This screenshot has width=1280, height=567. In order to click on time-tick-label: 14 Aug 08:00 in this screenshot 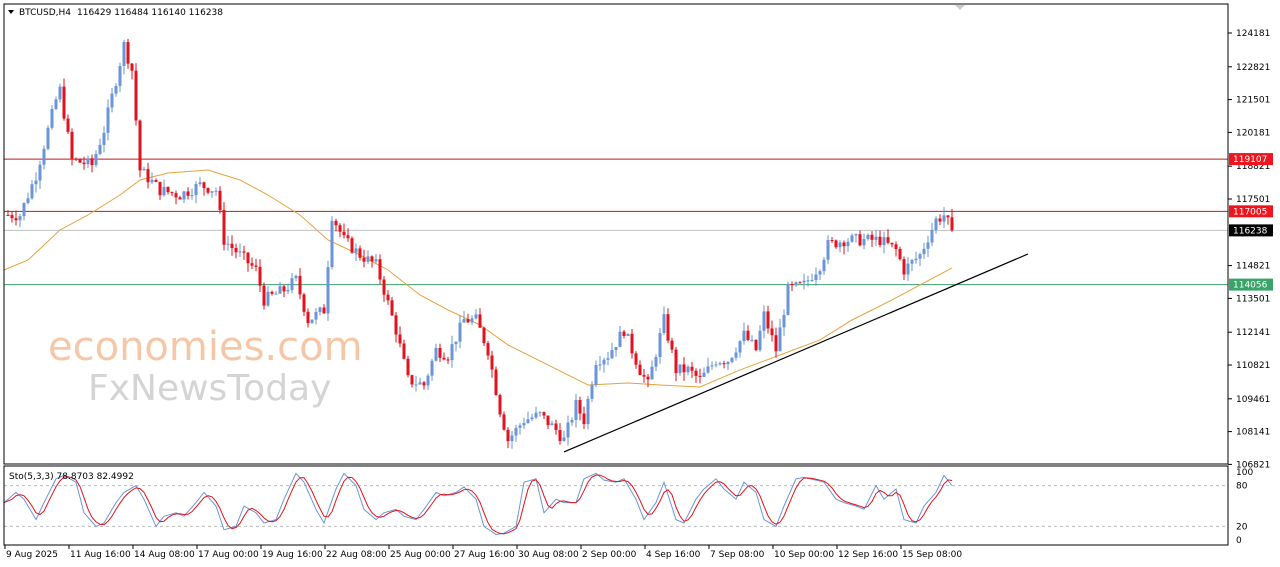, I will do `click(164, 555)`.